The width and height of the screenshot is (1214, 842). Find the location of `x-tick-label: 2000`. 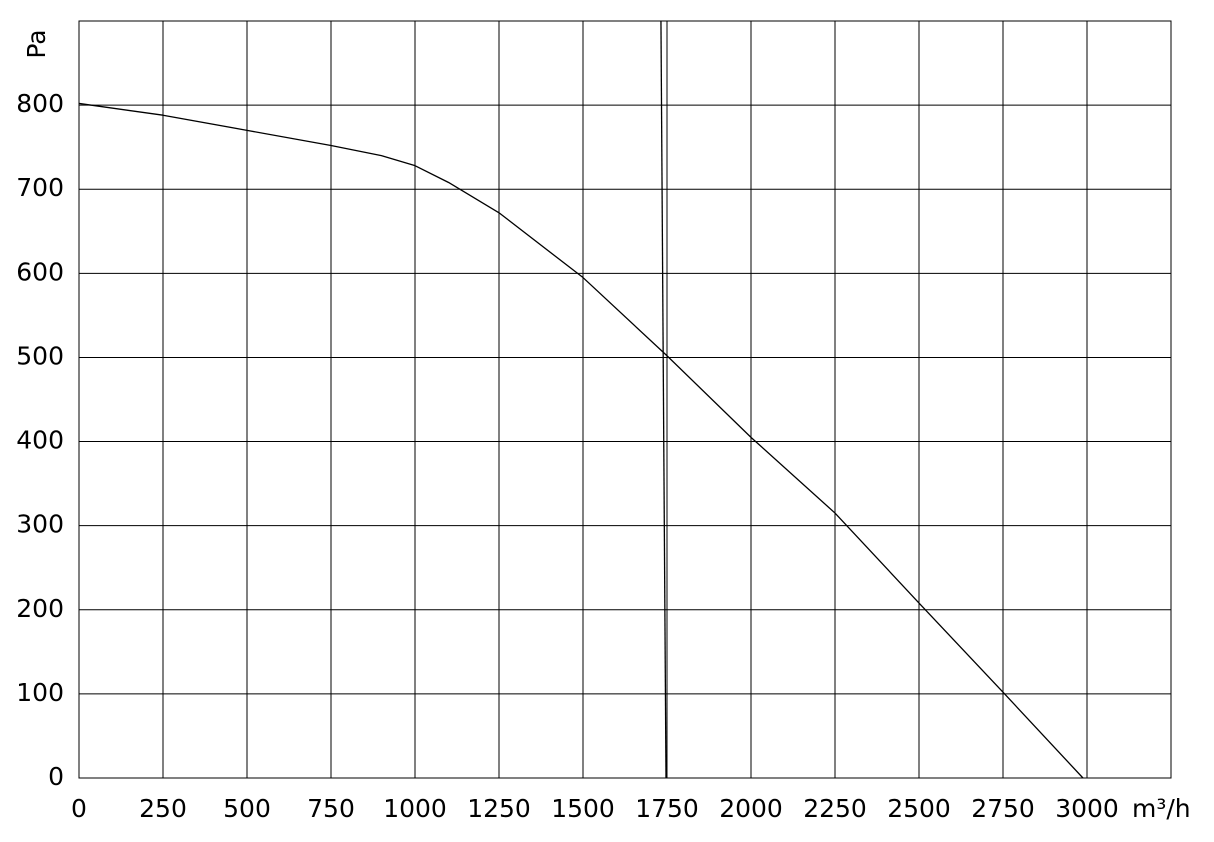

x-tick-label: 2000 is located at coordinates (751, 808).